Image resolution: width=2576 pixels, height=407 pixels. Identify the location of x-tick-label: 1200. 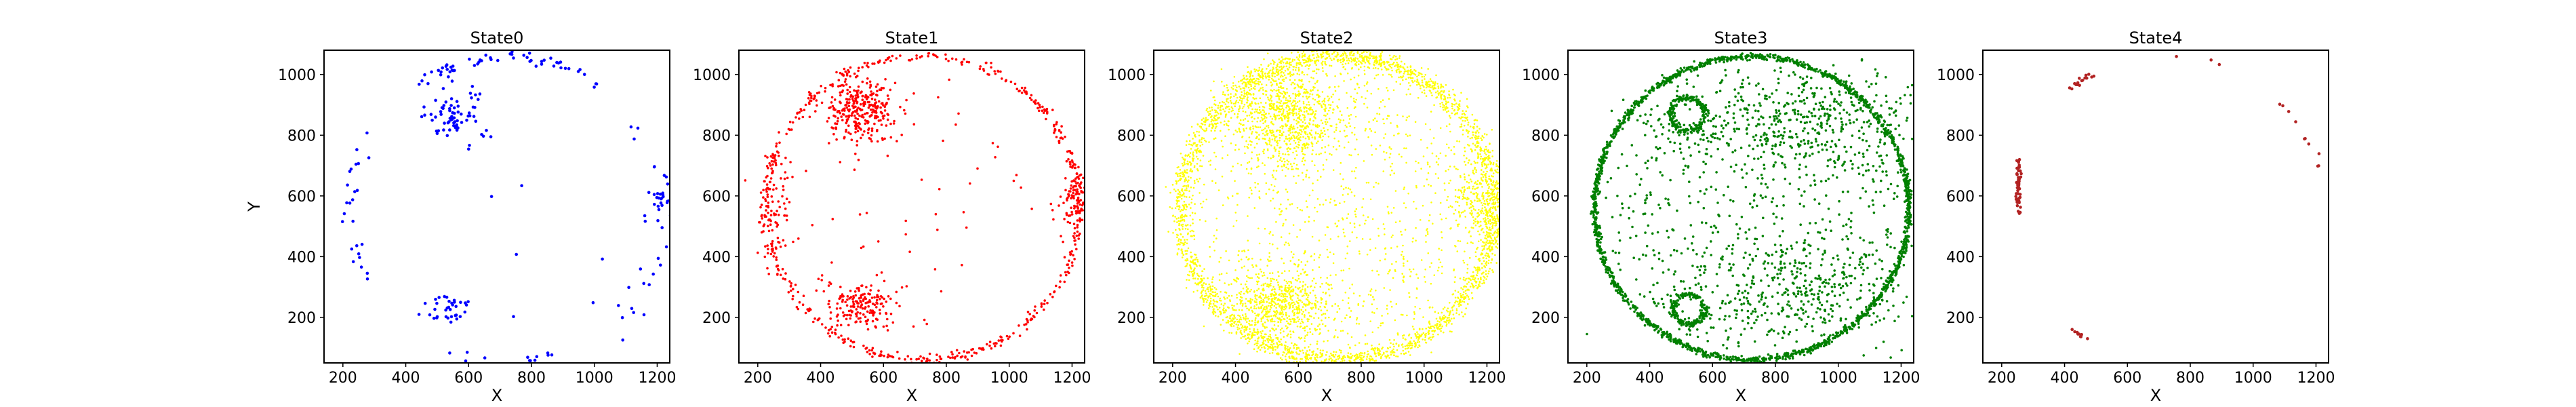
(657, 378).